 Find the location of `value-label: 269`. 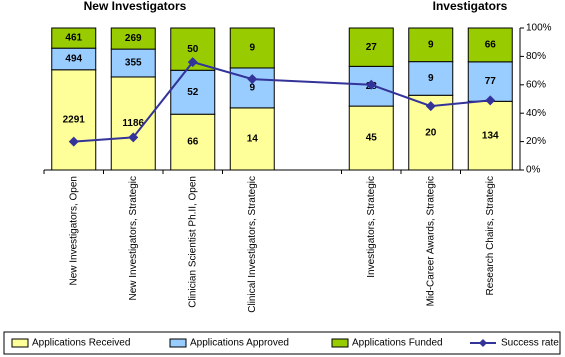

value-label: 269 is located at coordinates (133, 38).